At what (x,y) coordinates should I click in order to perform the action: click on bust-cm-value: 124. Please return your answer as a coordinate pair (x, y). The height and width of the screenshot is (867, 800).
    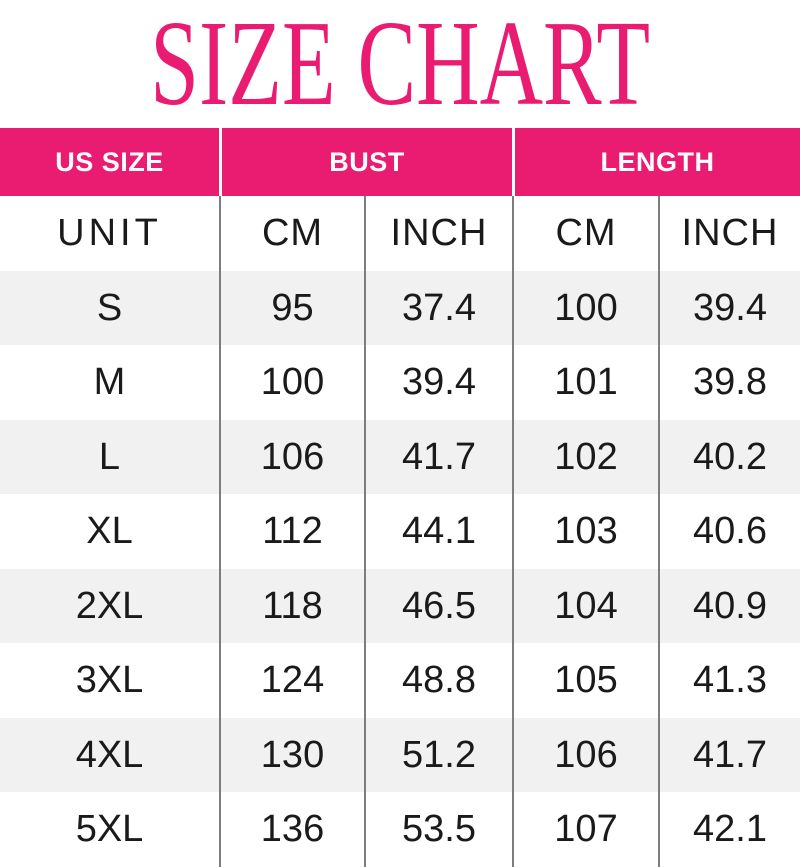
    Looking at the image, I should click on (291, 680).